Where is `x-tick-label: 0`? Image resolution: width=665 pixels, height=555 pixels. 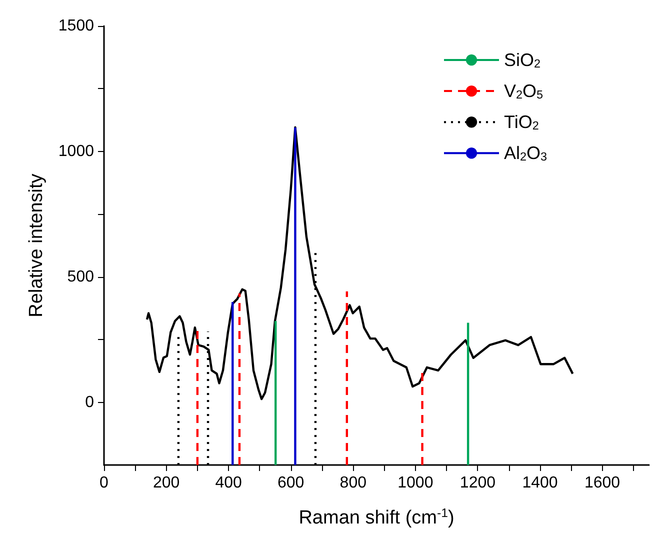 x-tick-label: 0 is located at coordinates (104, 483).